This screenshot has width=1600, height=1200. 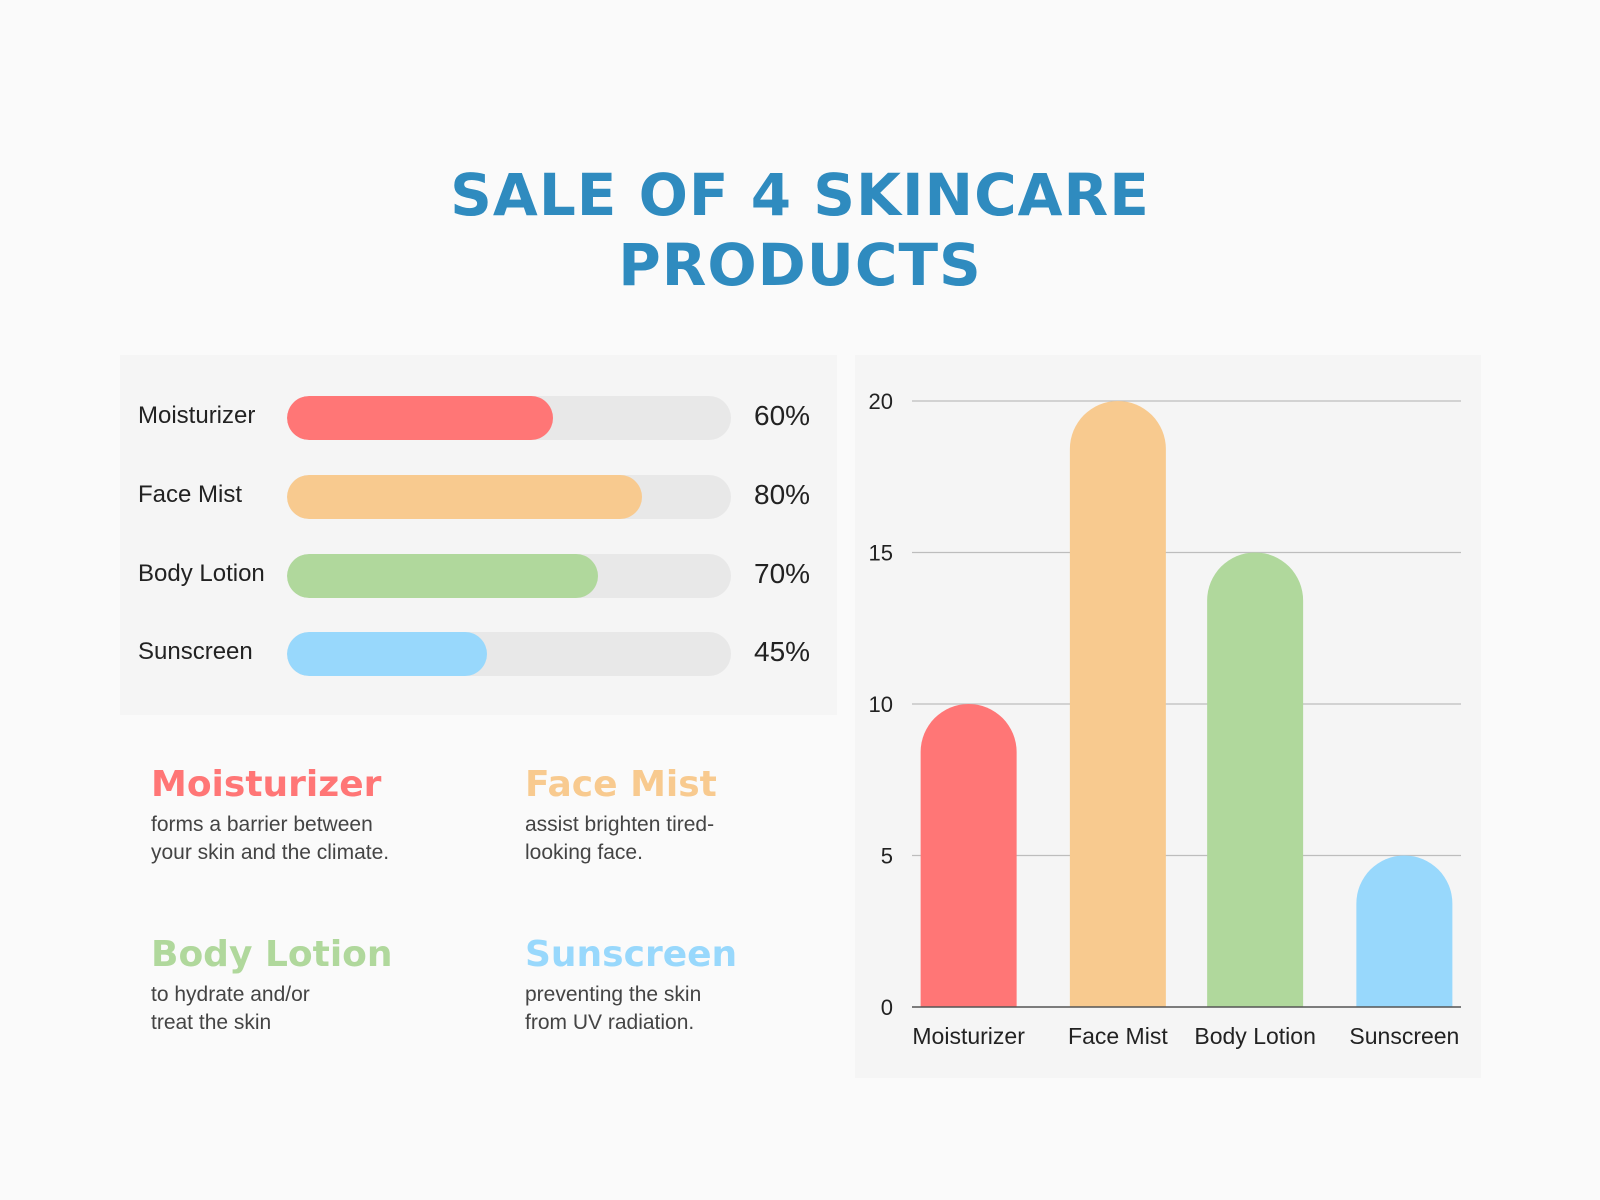 What do you see at coordinates (887, 856) in the screenshot?
I see `y-tick-label: 5` at bounding box center [887, 856].